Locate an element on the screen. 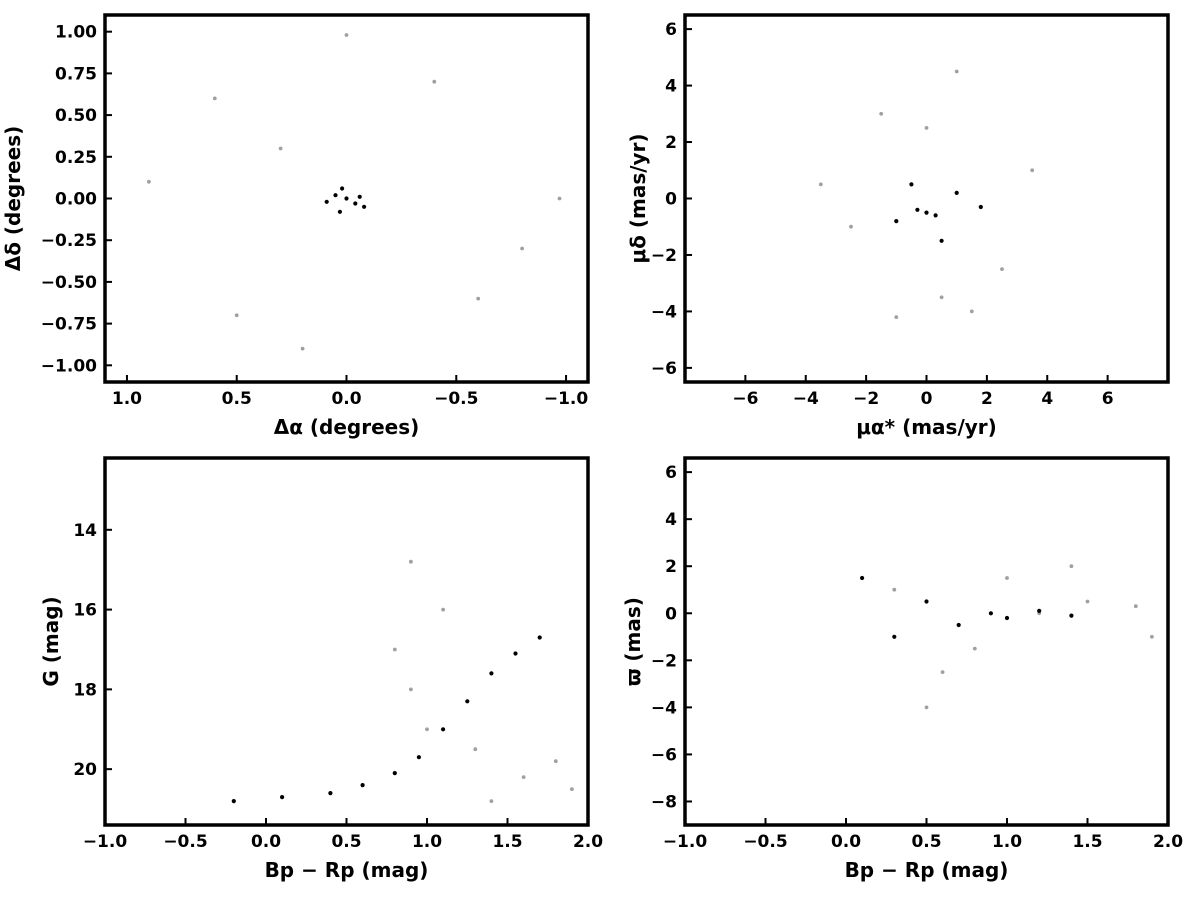 This screenshot has height=900, width=1200. x-tick-label: −2 is located at coordinates (866, 399).